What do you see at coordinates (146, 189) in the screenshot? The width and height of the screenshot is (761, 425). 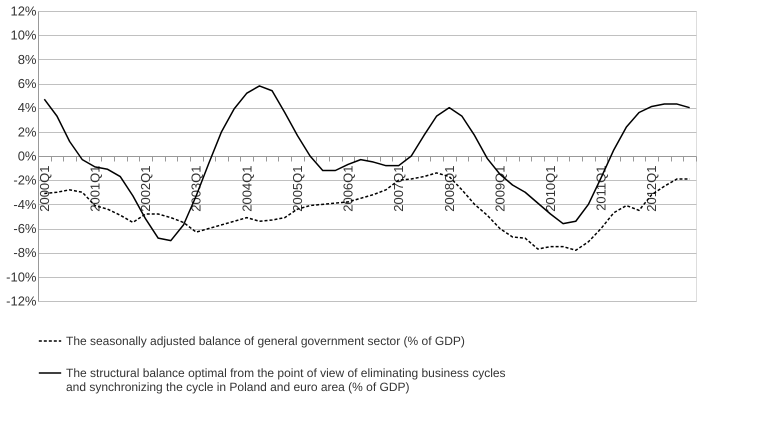 I see `x-tick-label: 2002Q1` at bounding box center [146, 189].